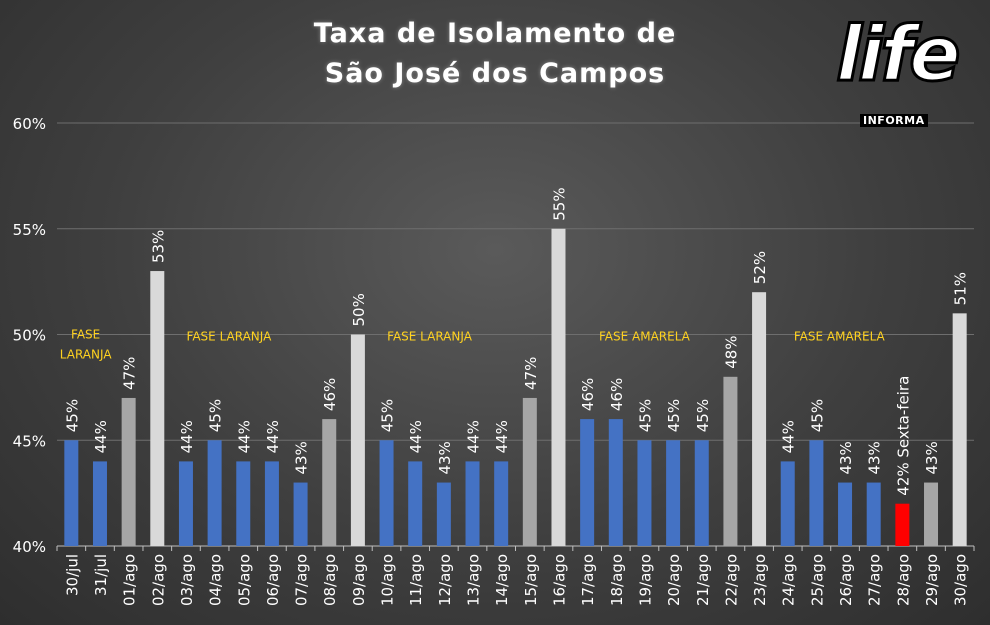  What do you see at coordinates (588, 580) in the screenshot?
I see `x-tick-label: 17/ago` at bounding box center [588, 580].